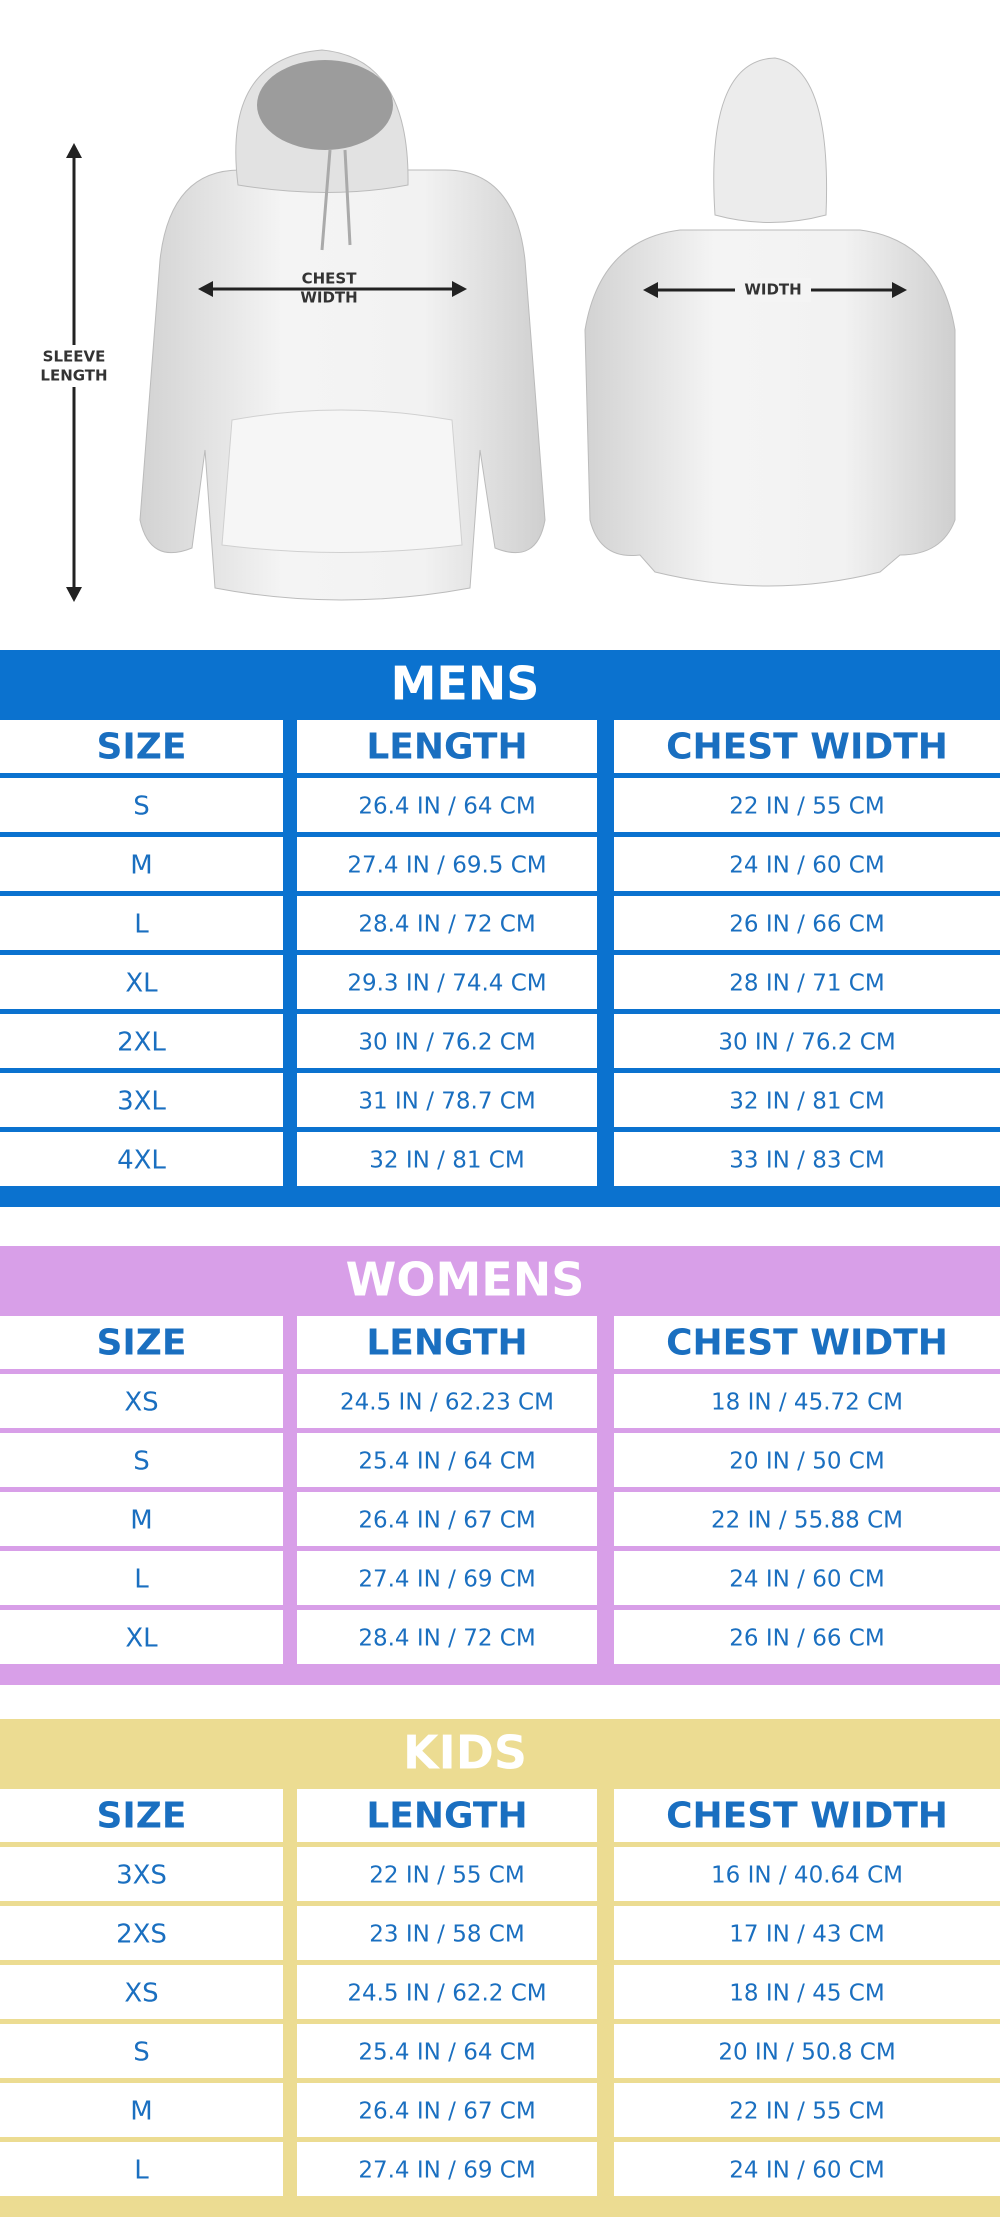 The image size is (1000, 2240). I want to click on cell-text: 3XL, so click(141, 1102).